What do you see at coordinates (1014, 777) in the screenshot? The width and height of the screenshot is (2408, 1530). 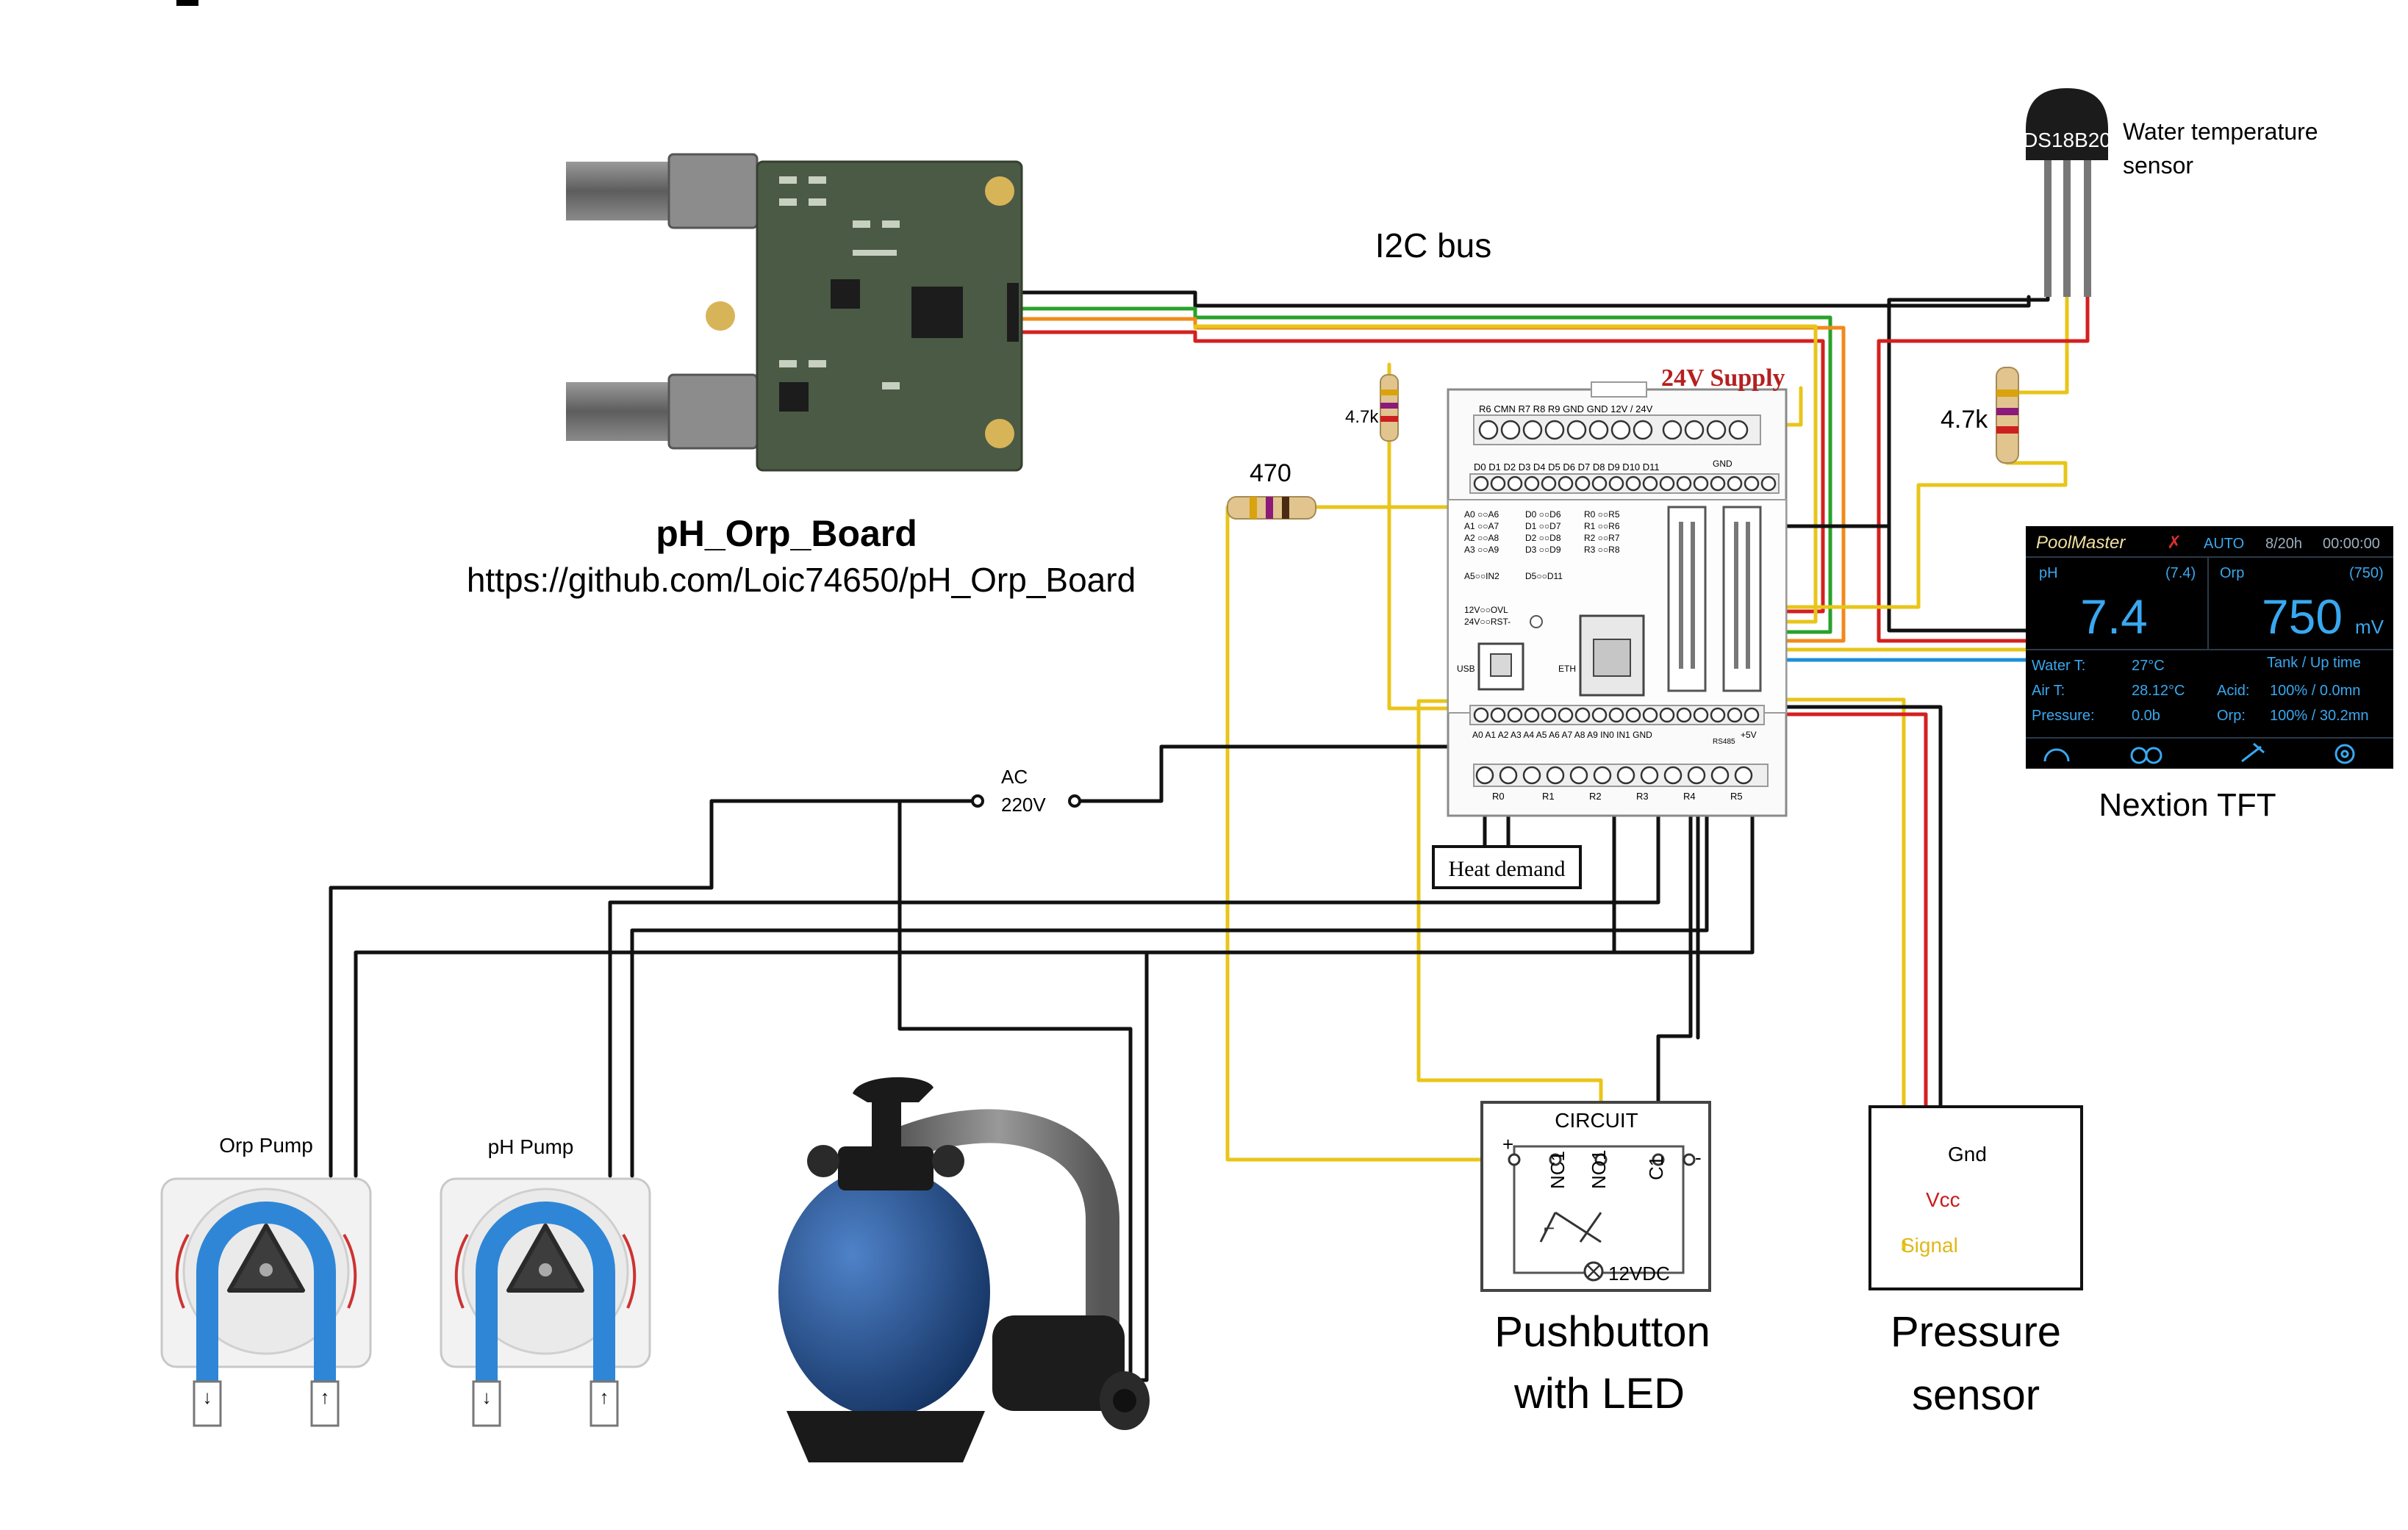 I see `ac-label: AC` at bounding box center [1014, 777].